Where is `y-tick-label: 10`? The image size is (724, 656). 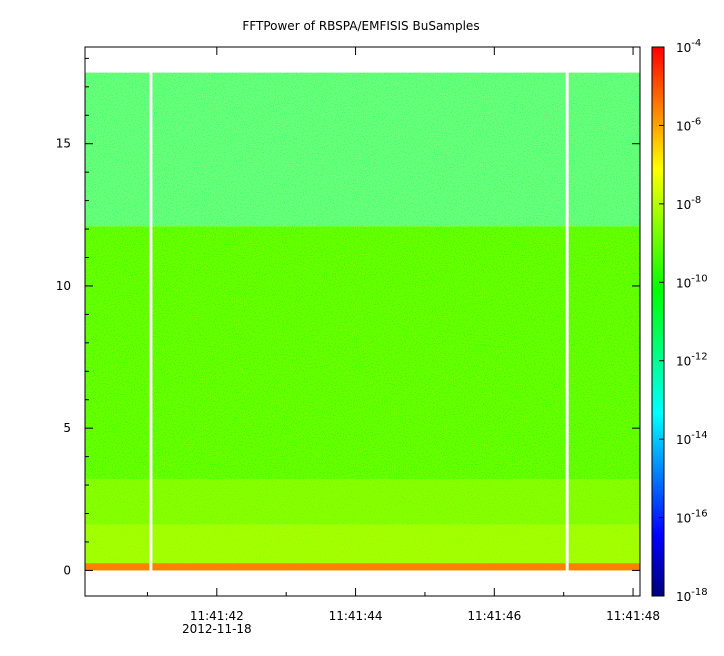 y-tick-label: 10 is located at coordinates (63, 286).